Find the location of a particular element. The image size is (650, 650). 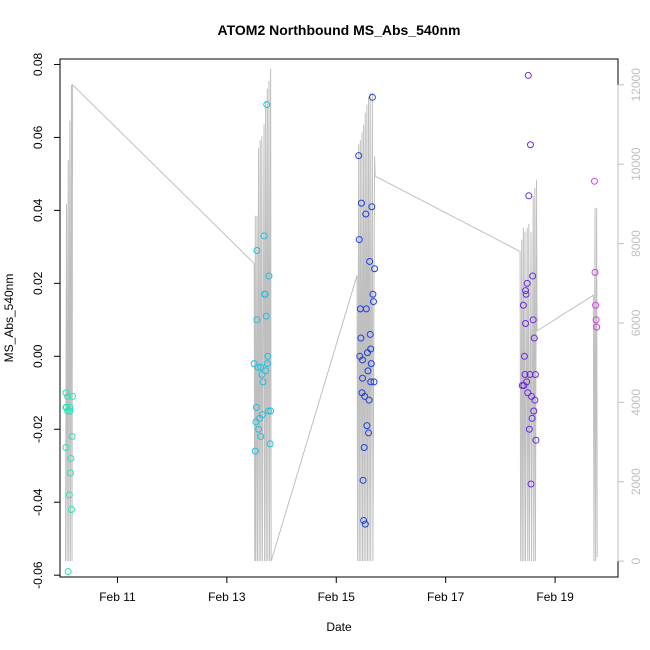

y2-tick-label: 0 is located at coordinates (636, 560).